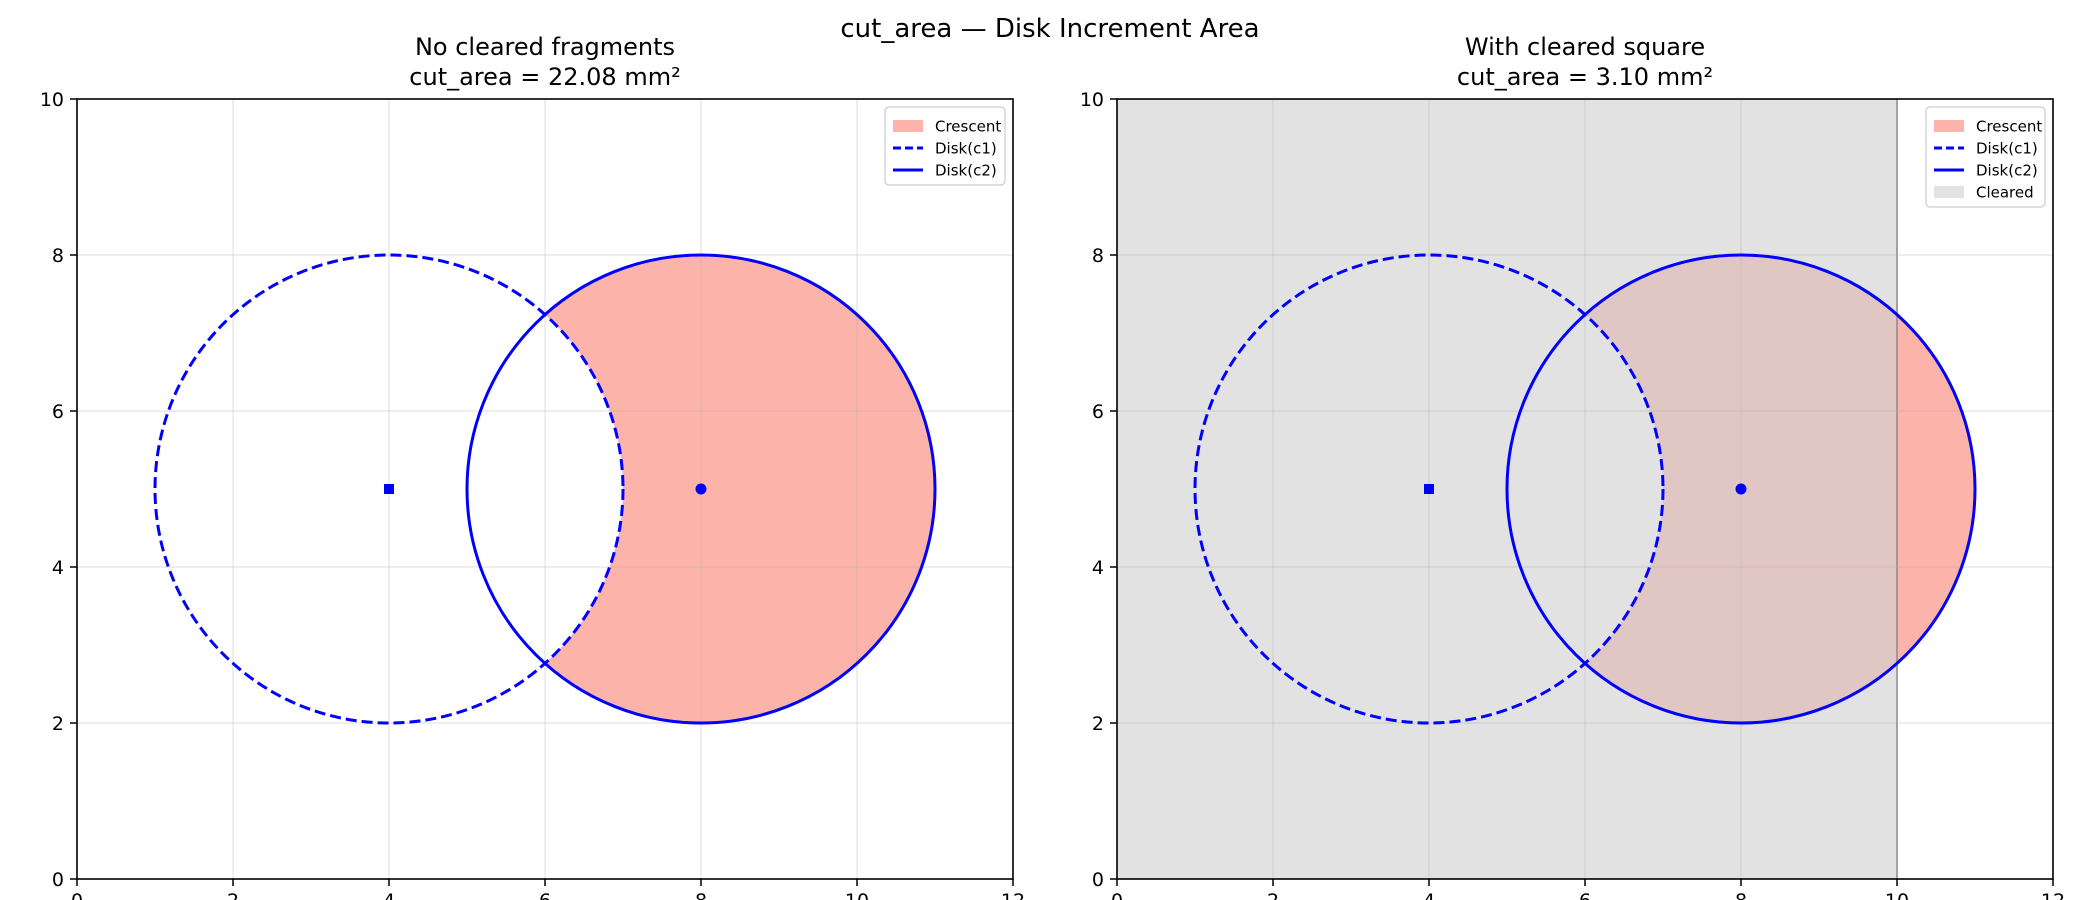  Describe the element at coordinates (545, 47) in the screenshot. I see `chart-title: No cleared fragments` at that location.